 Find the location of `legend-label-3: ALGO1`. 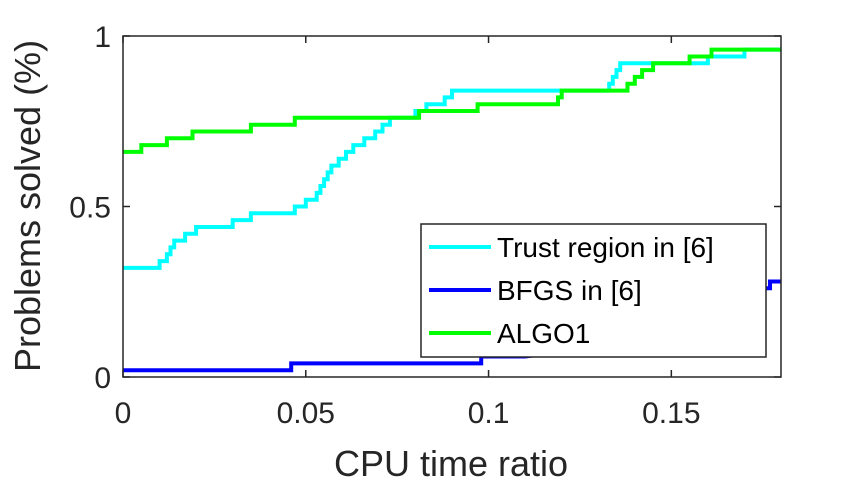

legend-label-3: ALGO1 is located at coordinates (543, 333).